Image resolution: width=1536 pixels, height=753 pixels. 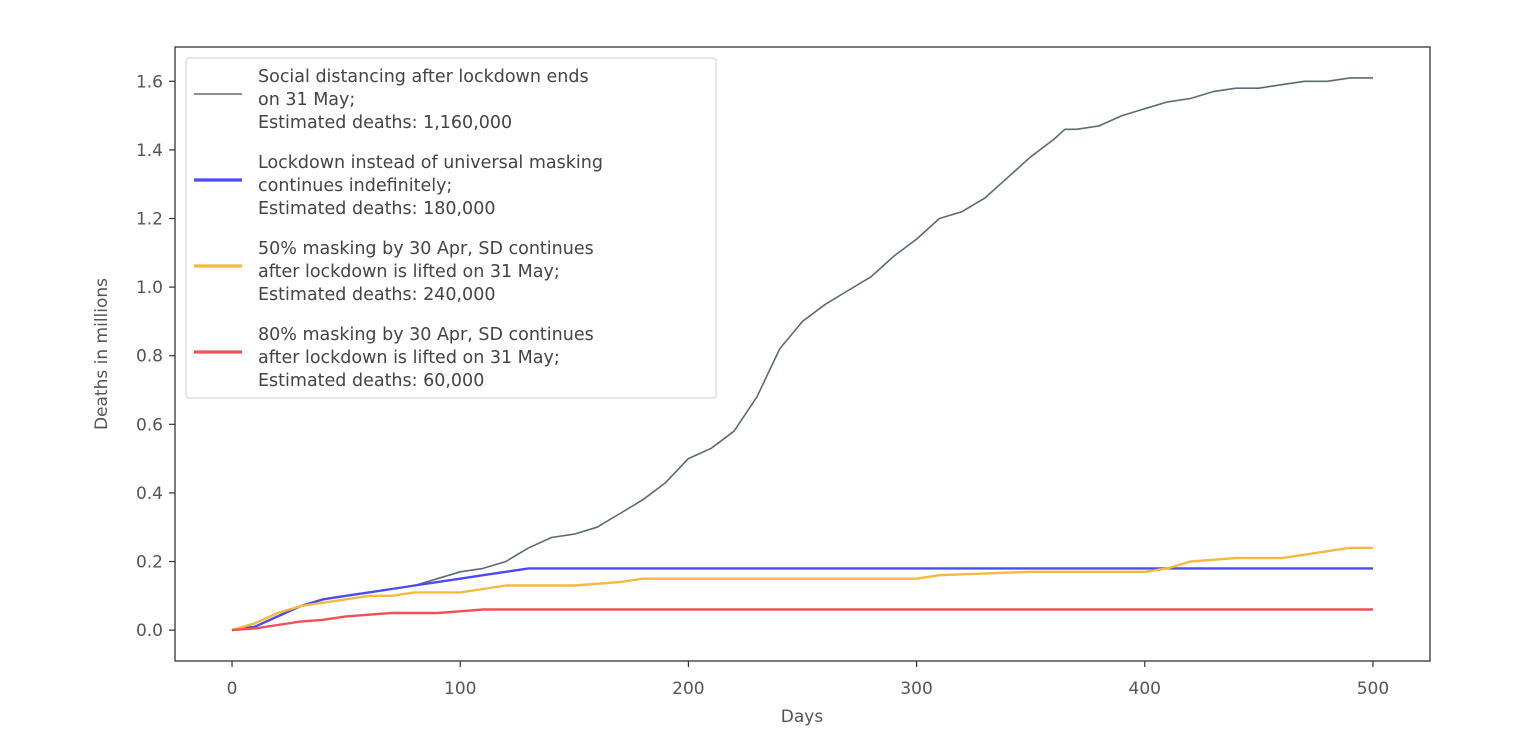 I want to click on legend-label-1: Social distancing after lockdown ends, so click(x=423, y=77).